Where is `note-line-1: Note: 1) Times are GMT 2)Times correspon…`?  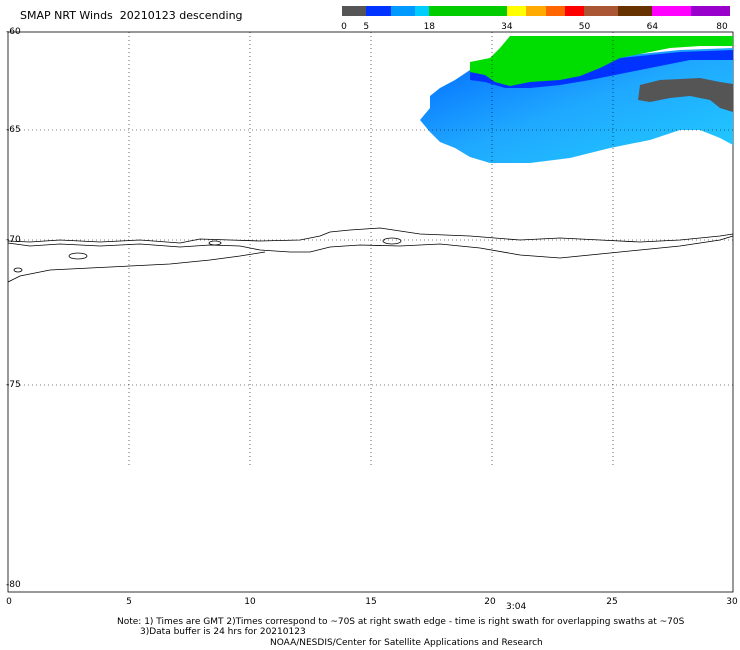 note-line-1: Note: 1) Times are GMT 2)Times correspon… is located at coordinates (401, 622).